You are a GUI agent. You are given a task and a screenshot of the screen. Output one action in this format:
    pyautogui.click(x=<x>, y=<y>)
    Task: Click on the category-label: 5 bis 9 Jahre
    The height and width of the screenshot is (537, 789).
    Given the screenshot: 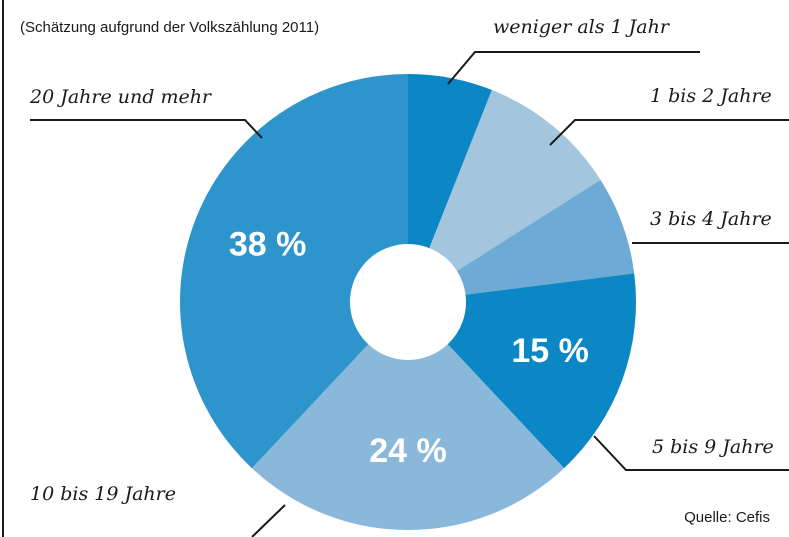 What is the action you would take?
    pyautogui.click(x=713, y=447)
    